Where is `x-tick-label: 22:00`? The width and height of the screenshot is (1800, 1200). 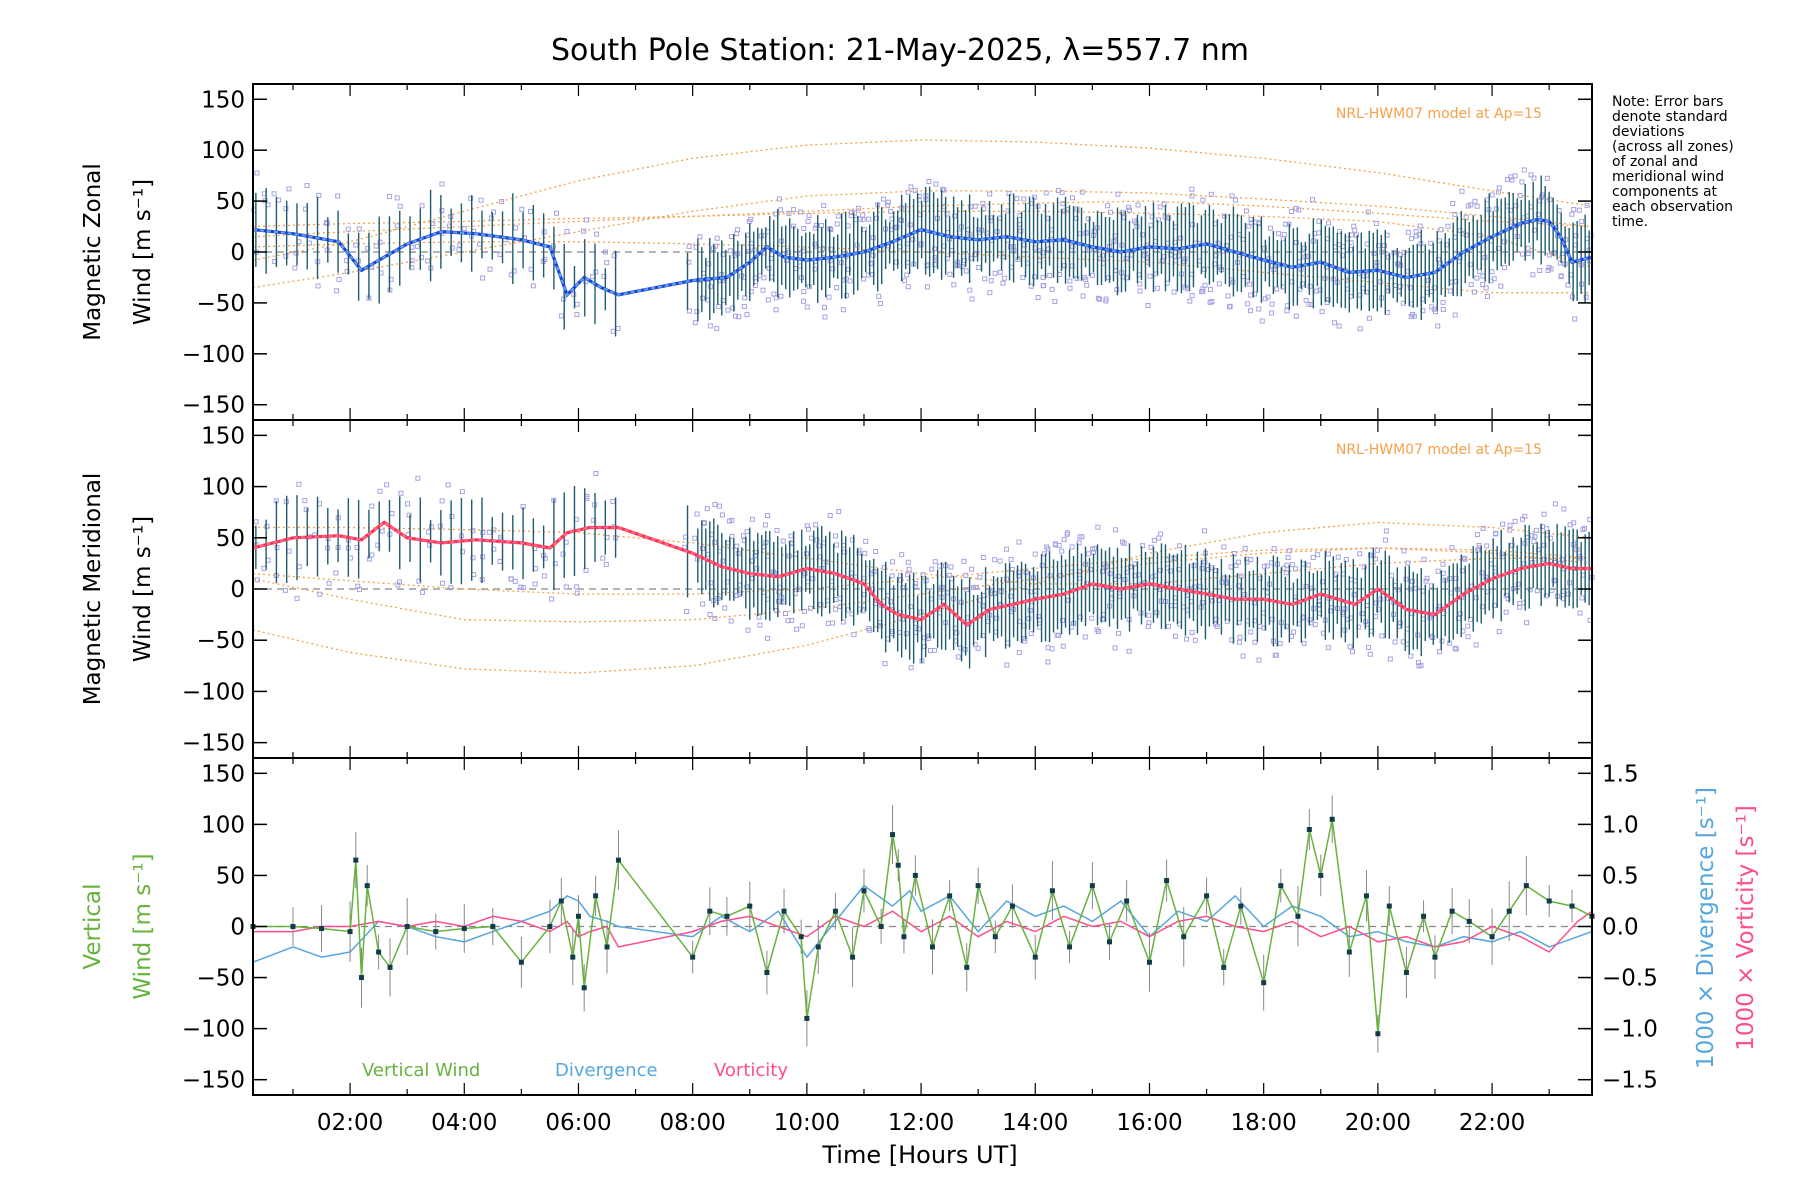
x-tick-label: 22:00 is located at coordinates (1492, 1123).